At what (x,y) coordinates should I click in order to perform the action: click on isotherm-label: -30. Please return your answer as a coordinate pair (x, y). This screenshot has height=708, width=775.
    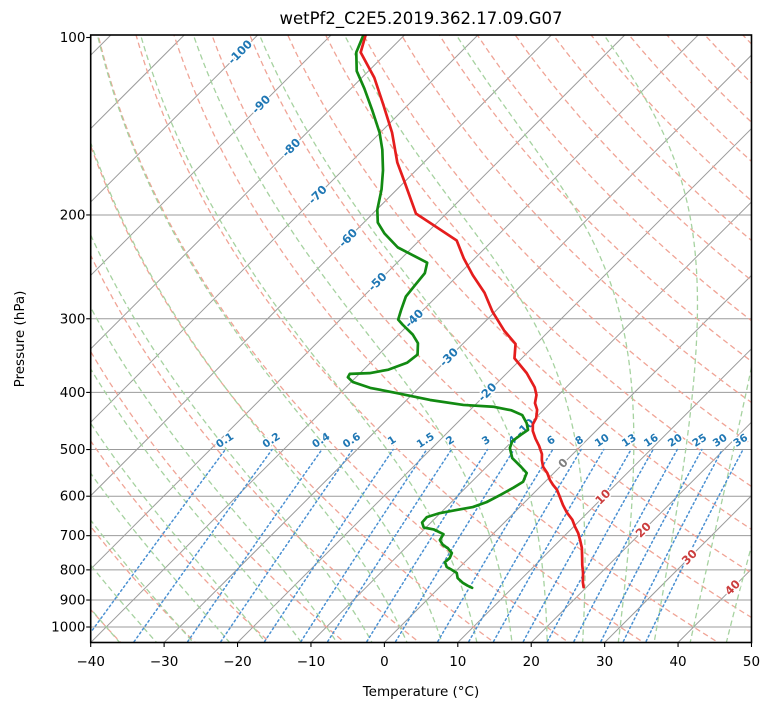
    Looking at the image, I should click on (448, 357).